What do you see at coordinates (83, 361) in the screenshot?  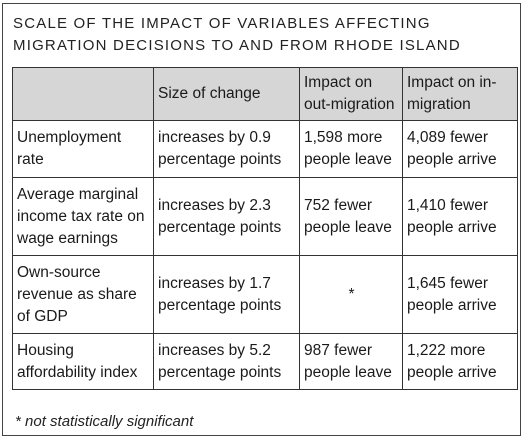 I see `cell-variable: Housing affordability index` at bounding box center [83, 361].